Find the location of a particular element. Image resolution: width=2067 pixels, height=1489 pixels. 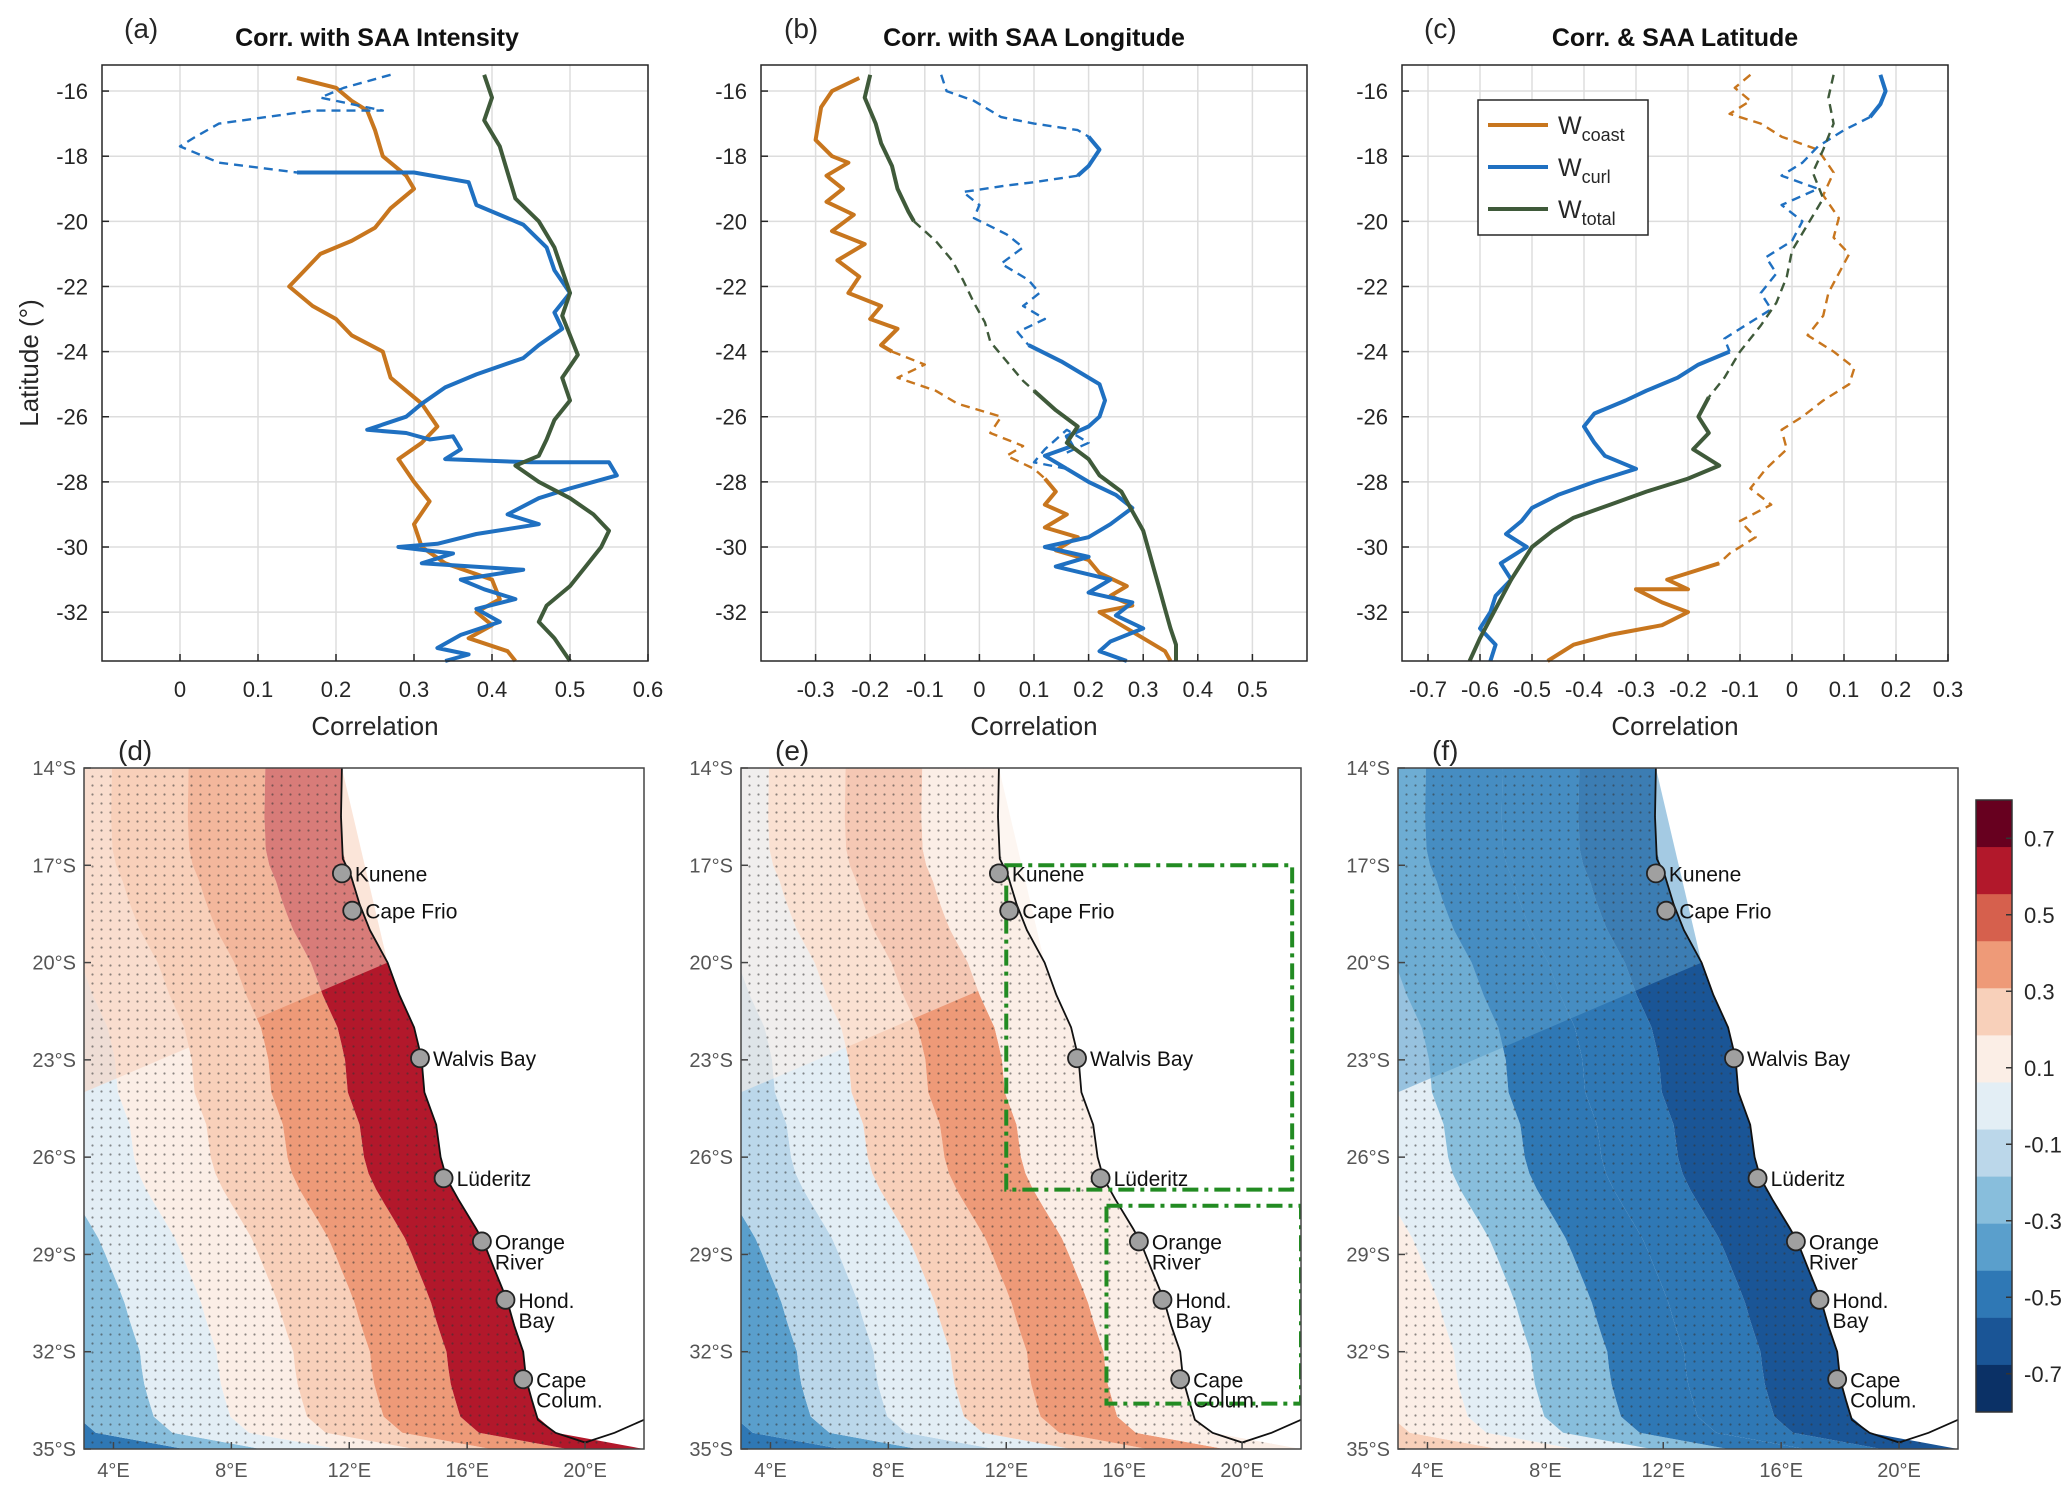

panel-label: (b) is located at coordinates (801, 28).